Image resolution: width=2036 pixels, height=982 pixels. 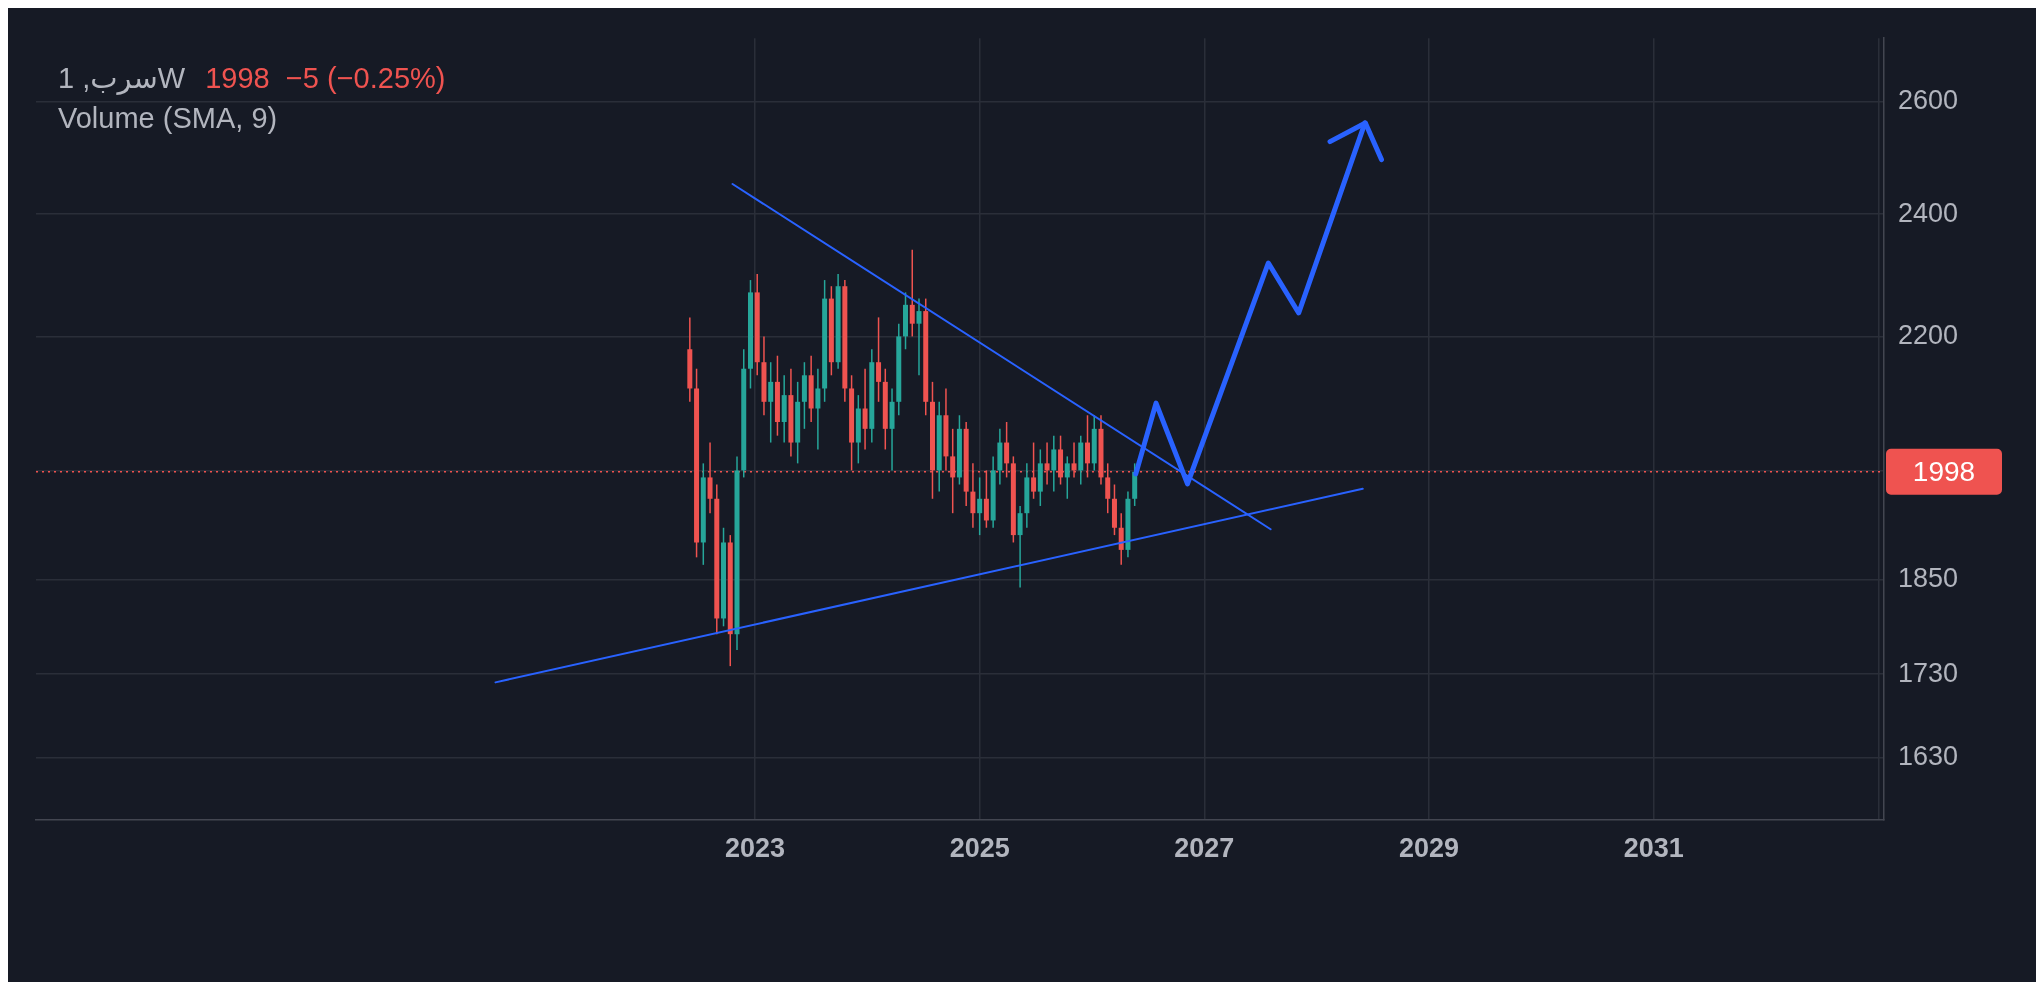 I want to click on y-tick-label: 2200, so click(x=1928, y=334).